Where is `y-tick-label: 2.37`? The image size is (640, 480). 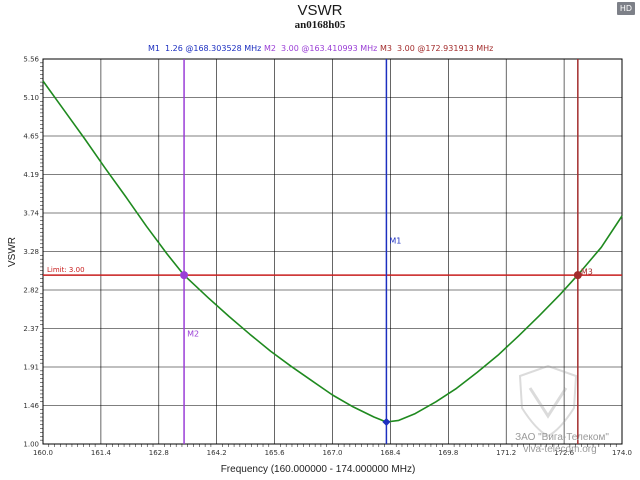
y-tick-label: 2.37 is located at coordinates (31, 329).